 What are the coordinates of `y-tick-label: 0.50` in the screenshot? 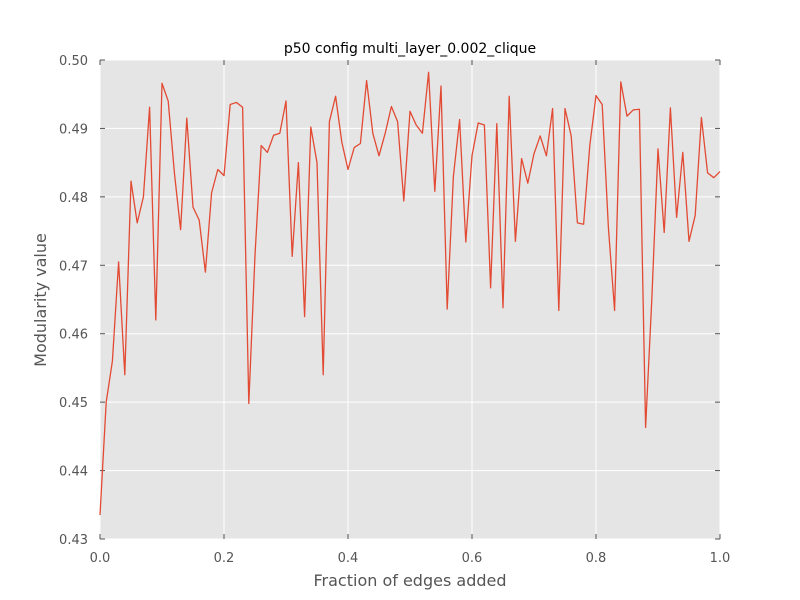 It's located at (73, 61).